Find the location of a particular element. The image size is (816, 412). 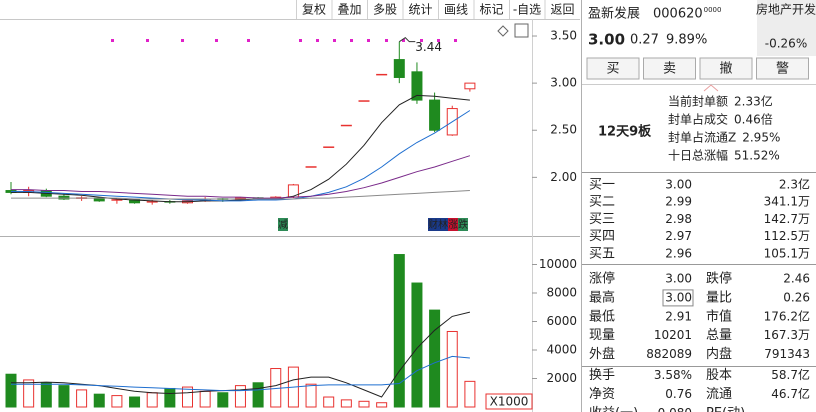

bid-price: 3.00 is located at coordinates (678, 185).